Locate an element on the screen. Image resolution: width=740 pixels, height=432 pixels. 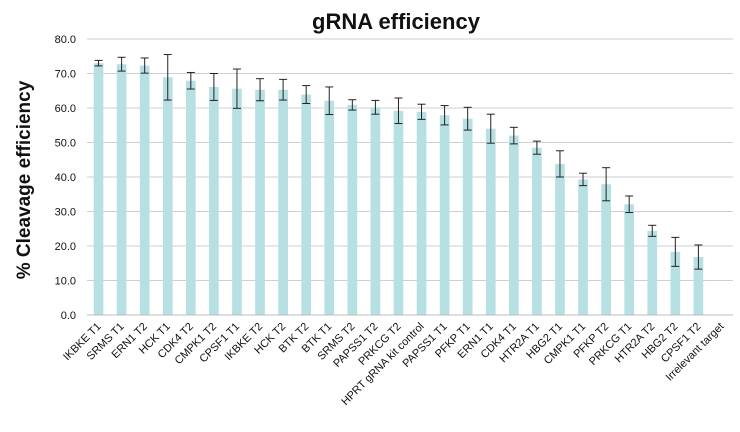
y-tick-label: 10.0 is located at coordinates (65, 282).